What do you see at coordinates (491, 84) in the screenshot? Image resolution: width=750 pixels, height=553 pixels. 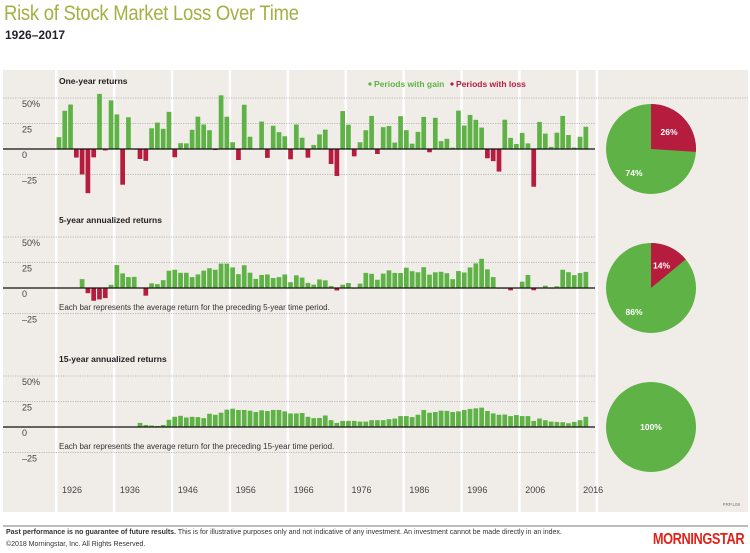 I see `legend-loss-label: Periods with loss` at bounding box center [491, 84].